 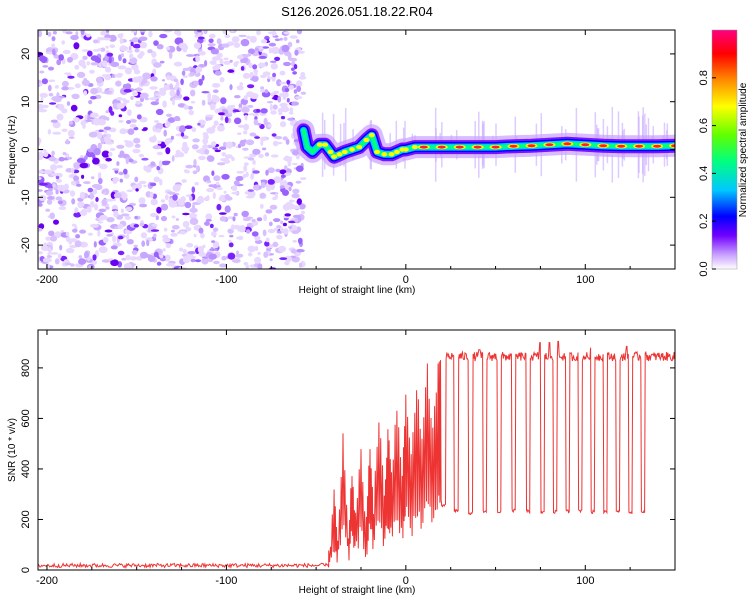 What do you see at coordinates (47, 581) in the screenshot?
I see `x-tick-label: -200` at bounding box center [47, 581].